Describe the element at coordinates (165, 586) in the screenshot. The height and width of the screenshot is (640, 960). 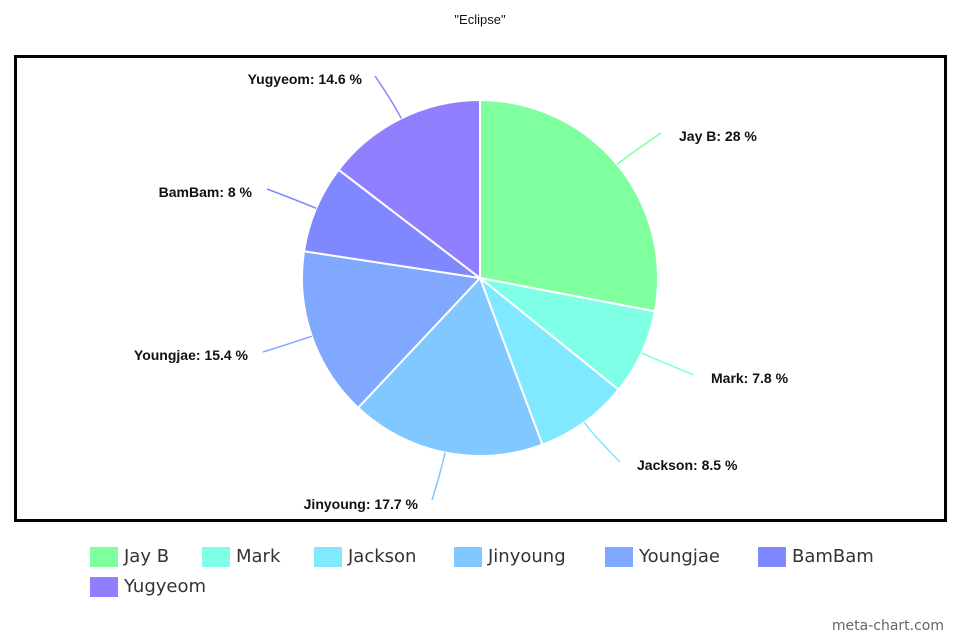
I see `legend-label: Yugyeom` at that location.